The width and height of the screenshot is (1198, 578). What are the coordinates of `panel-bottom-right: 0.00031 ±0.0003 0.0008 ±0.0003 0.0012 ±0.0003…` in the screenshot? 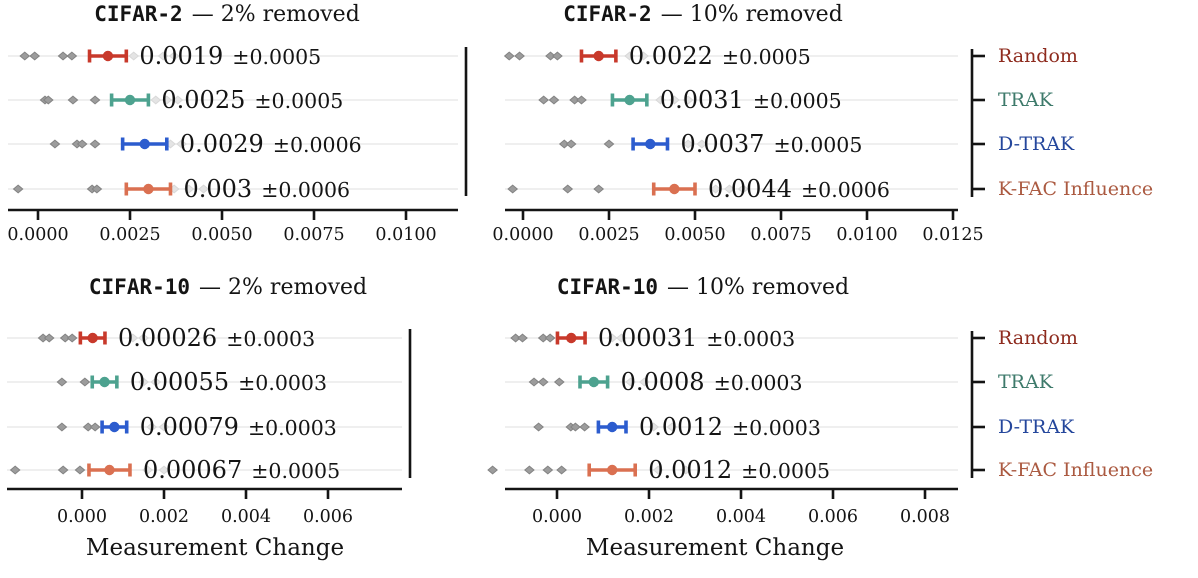 It's located at (722, 425).